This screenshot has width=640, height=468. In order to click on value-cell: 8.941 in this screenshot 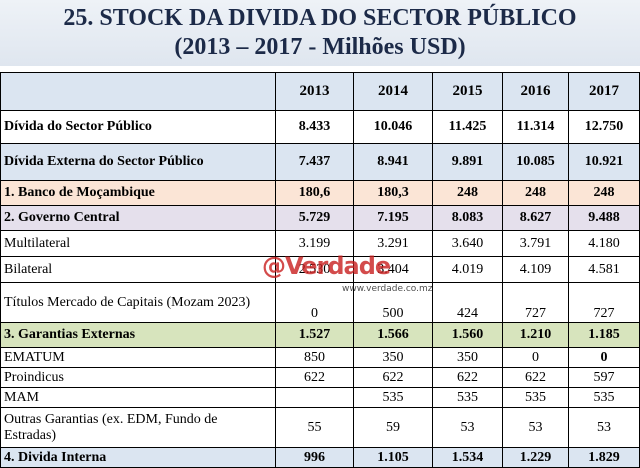, I will do `click(393, 162)`.